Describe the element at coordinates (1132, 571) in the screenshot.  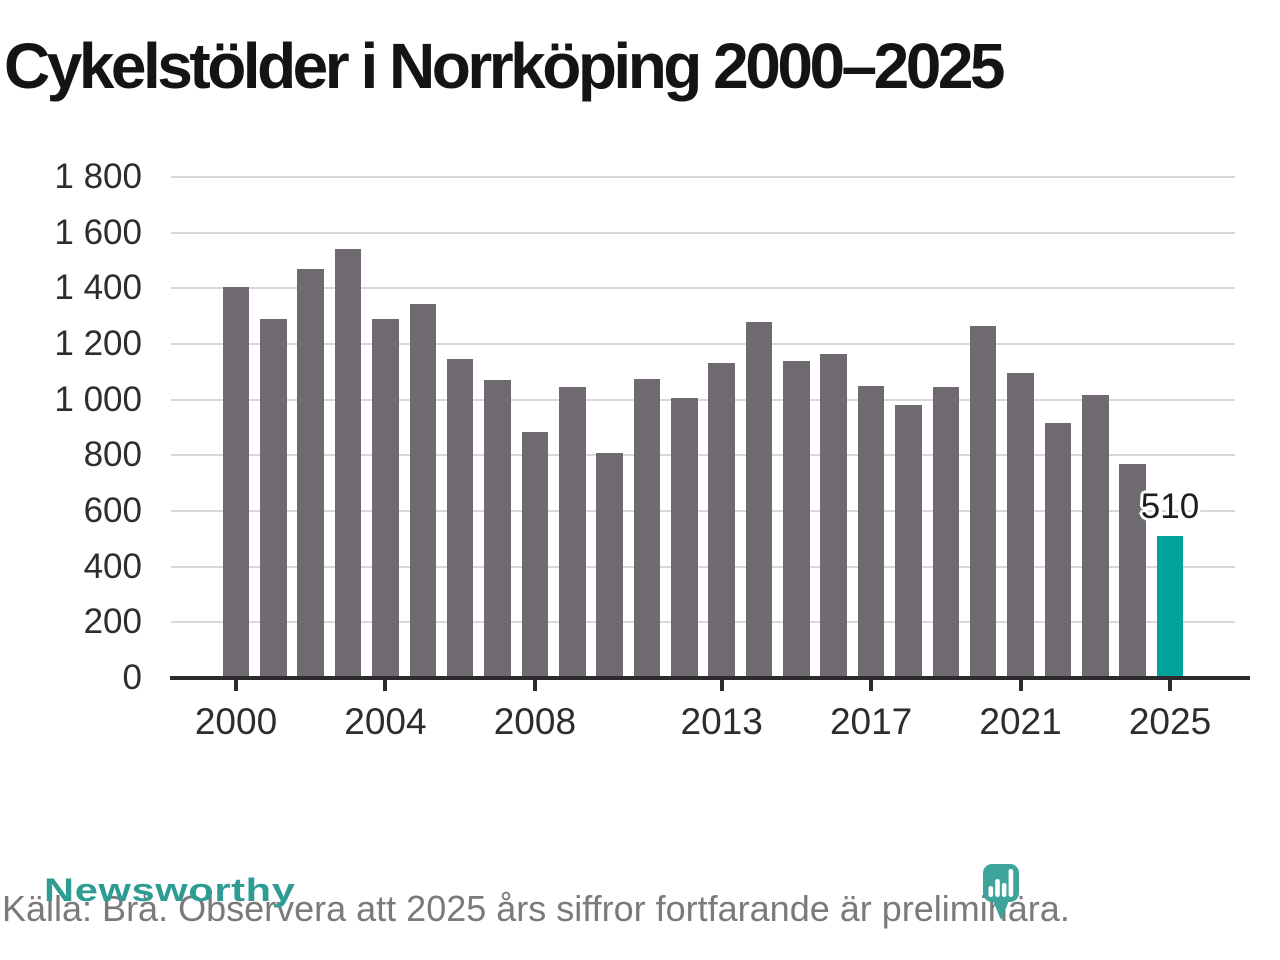
I see `bar-2024` at that location.